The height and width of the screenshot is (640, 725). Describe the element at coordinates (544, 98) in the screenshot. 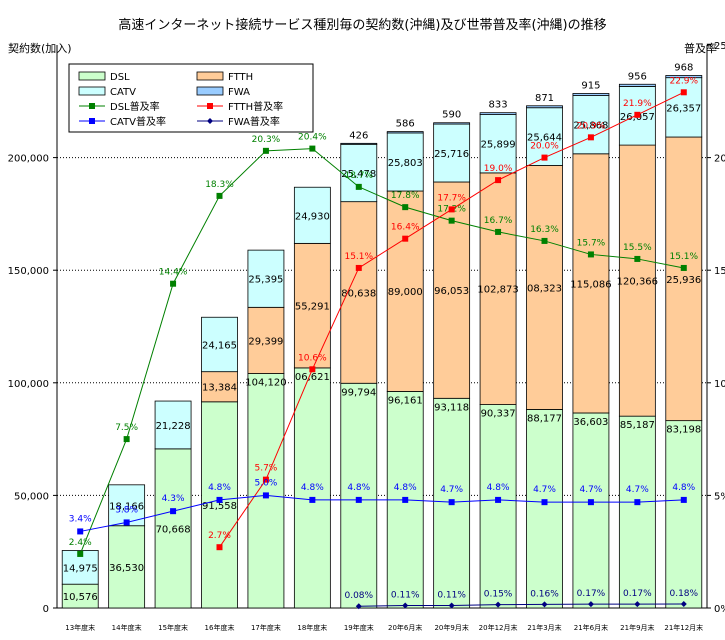

I see `fwa-value-label: 871` at that location.